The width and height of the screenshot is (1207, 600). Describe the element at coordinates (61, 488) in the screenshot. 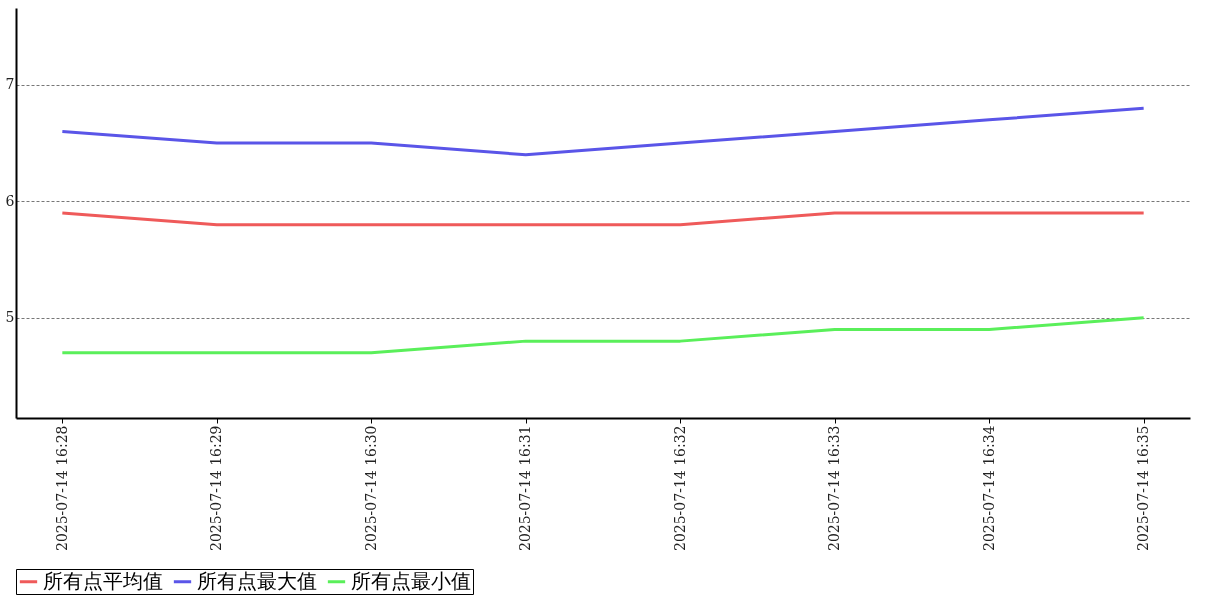

I see `x-tick-label: 2025-07-14 16:28` at that location.